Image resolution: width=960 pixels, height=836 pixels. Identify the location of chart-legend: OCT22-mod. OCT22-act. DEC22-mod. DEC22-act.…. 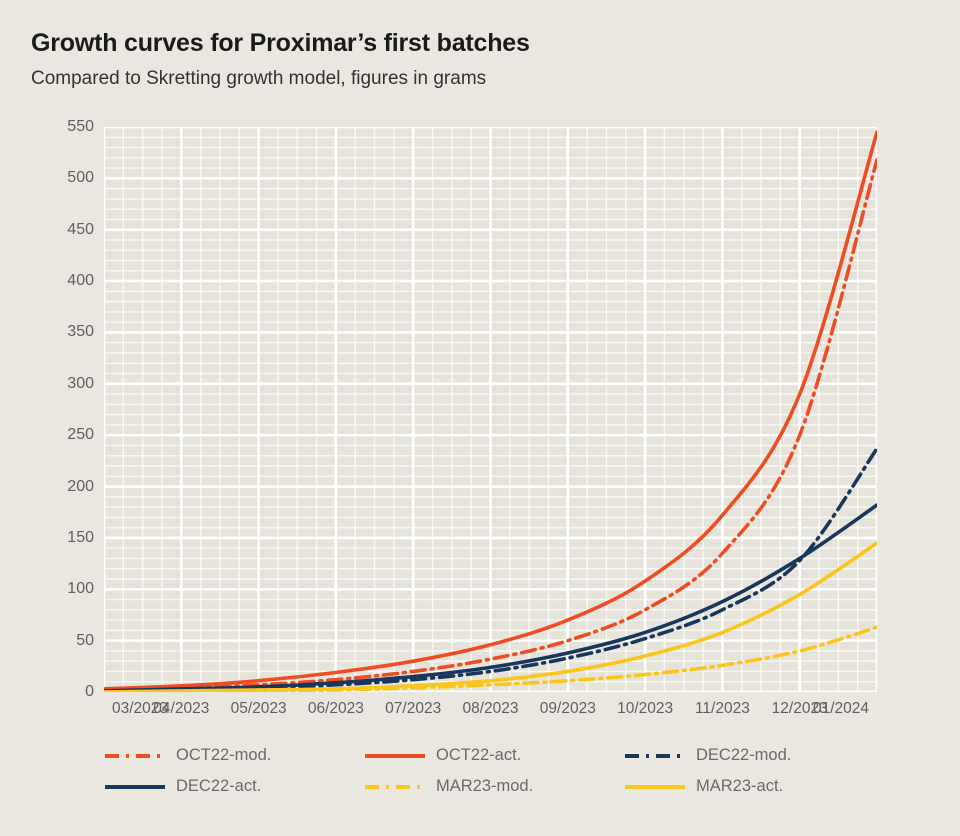
(499, 771).